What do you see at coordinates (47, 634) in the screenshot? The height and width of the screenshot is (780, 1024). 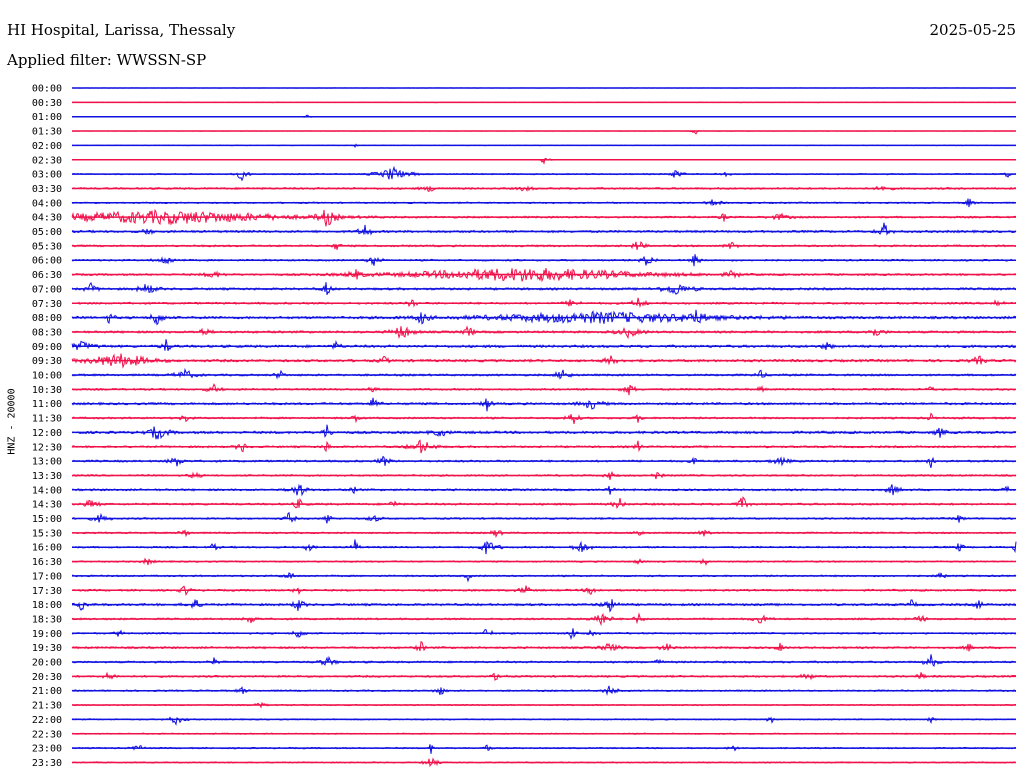 I see `time-label: 19:00` at bounding box center [47, 634].